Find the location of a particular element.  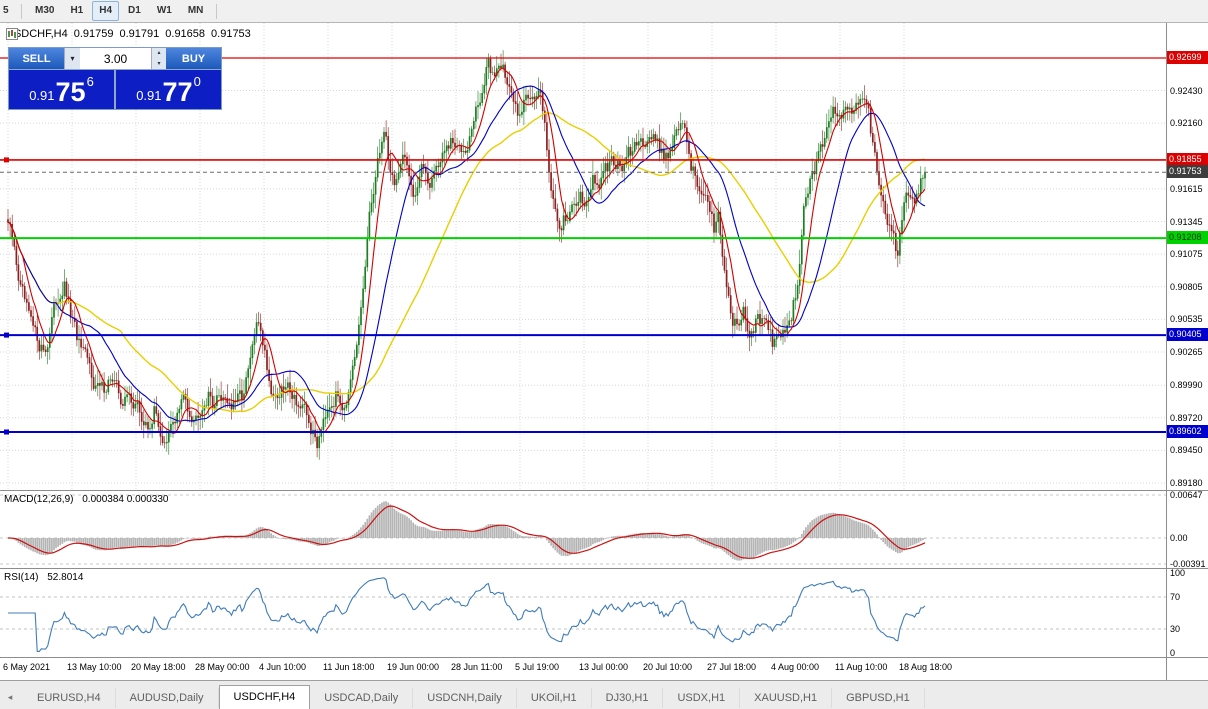

chart-icon is located at coordinates (12, 34).